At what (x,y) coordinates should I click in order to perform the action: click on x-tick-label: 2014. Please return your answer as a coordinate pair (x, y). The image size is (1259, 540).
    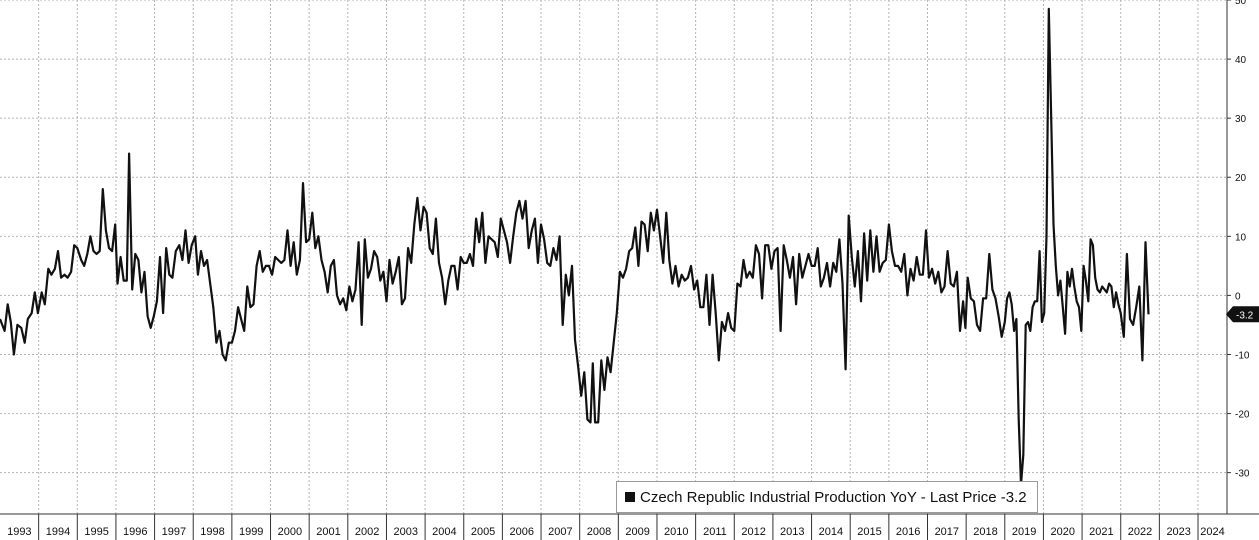
    Looking at the image, I should click on (831, 532).